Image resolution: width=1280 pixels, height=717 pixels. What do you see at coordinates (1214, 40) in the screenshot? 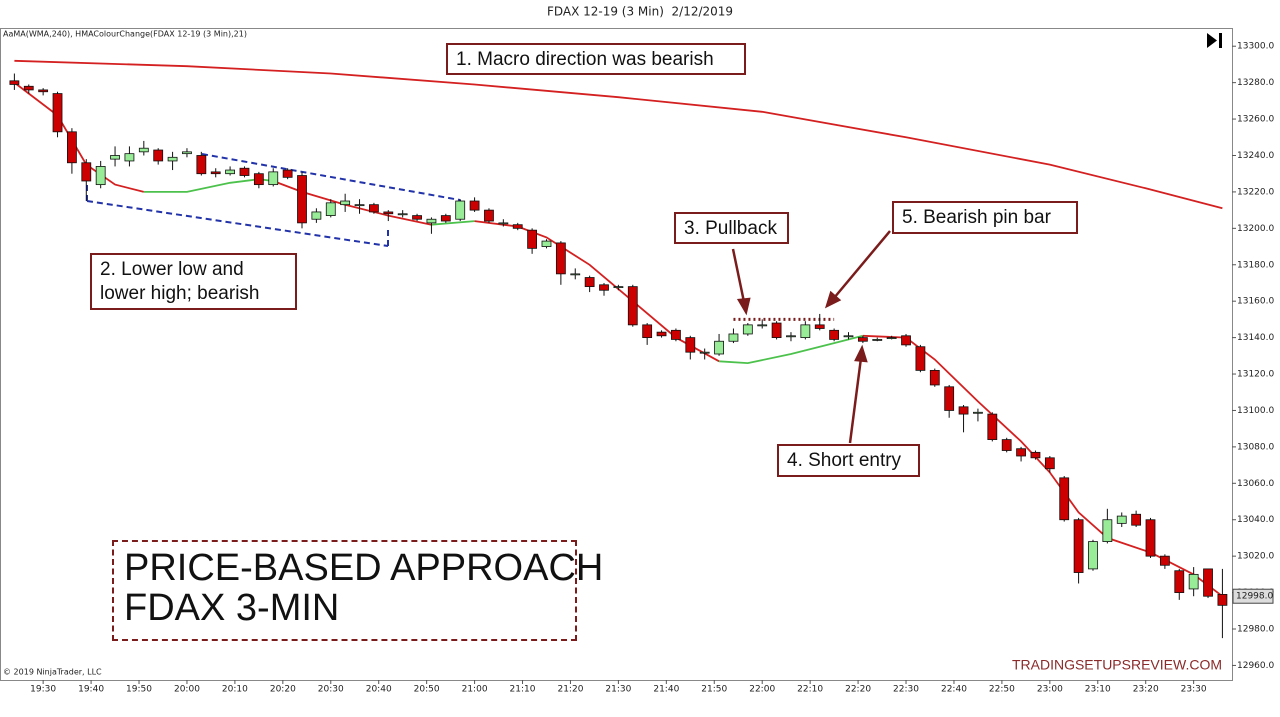
I see `play-icon` at bounding box center [1214, 40].